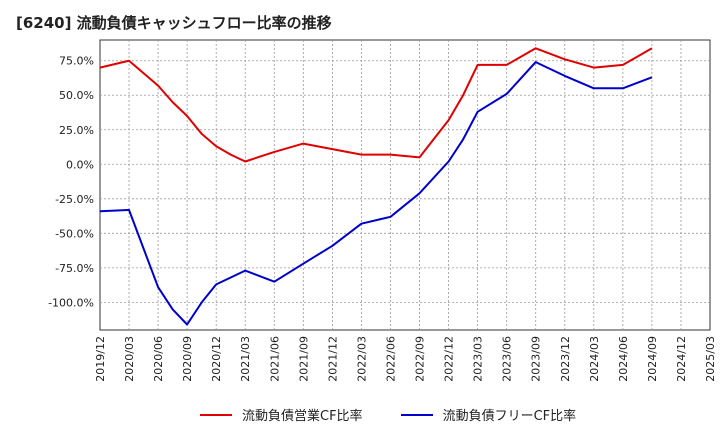  I want to click on x-tick-label: 2020/03, so click(129, 359).